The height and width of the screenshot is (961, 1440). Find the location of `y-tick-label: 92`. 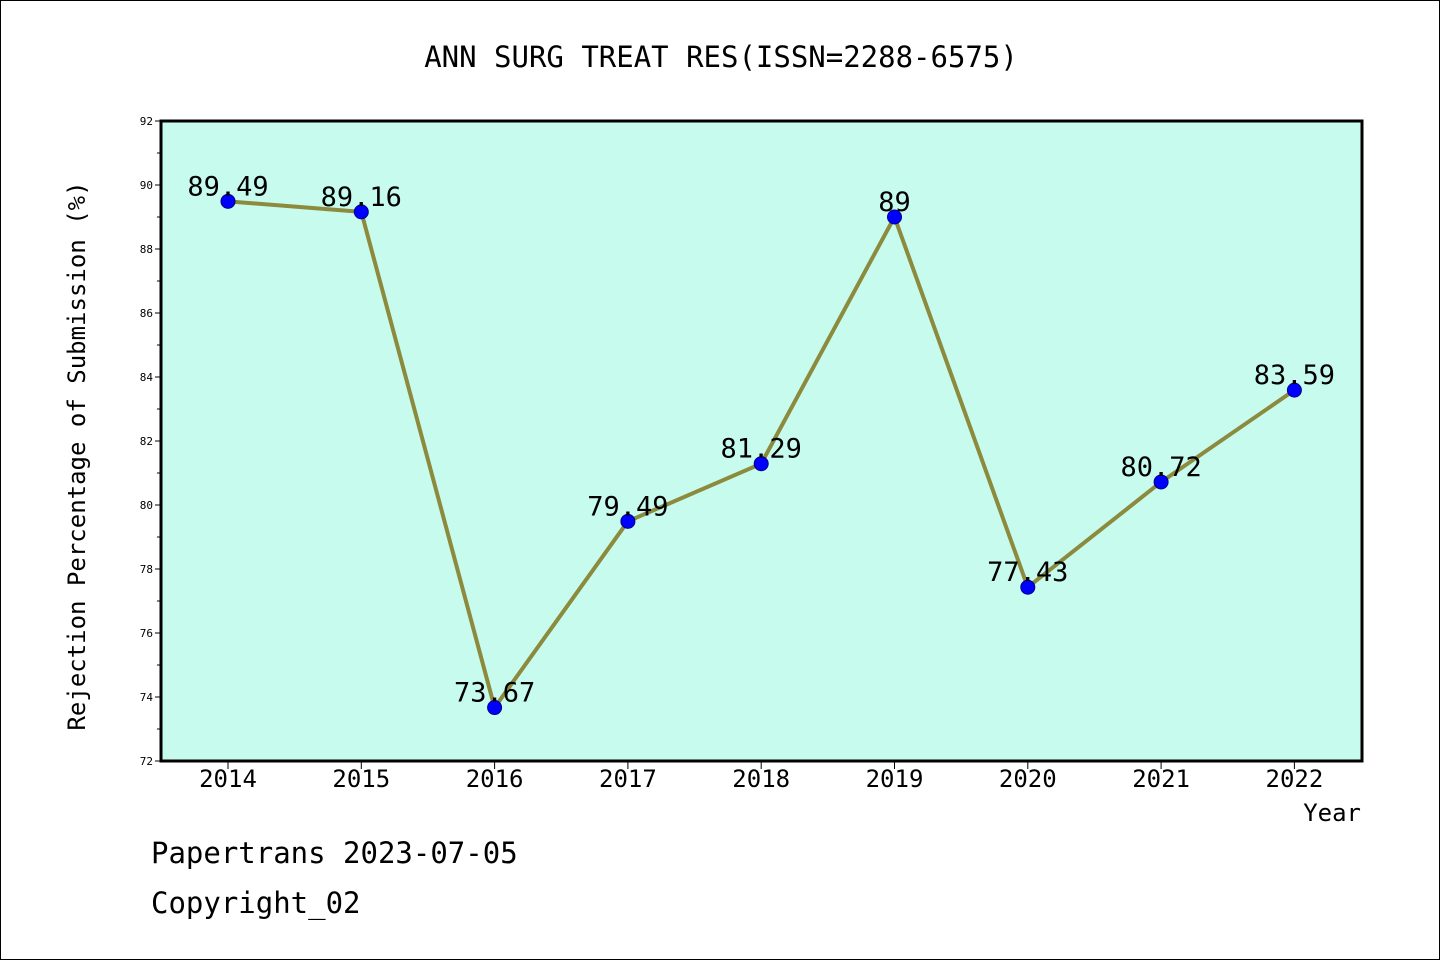

y-tick-label: 92 is located at coordinates (146, 121).